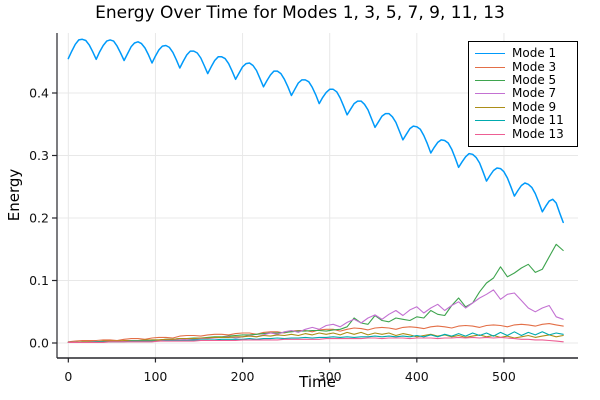  What do you see at coordinates (330, 376) in the screenshot?
I see `x-tick-label: 300` at bounding box center [330, 376].